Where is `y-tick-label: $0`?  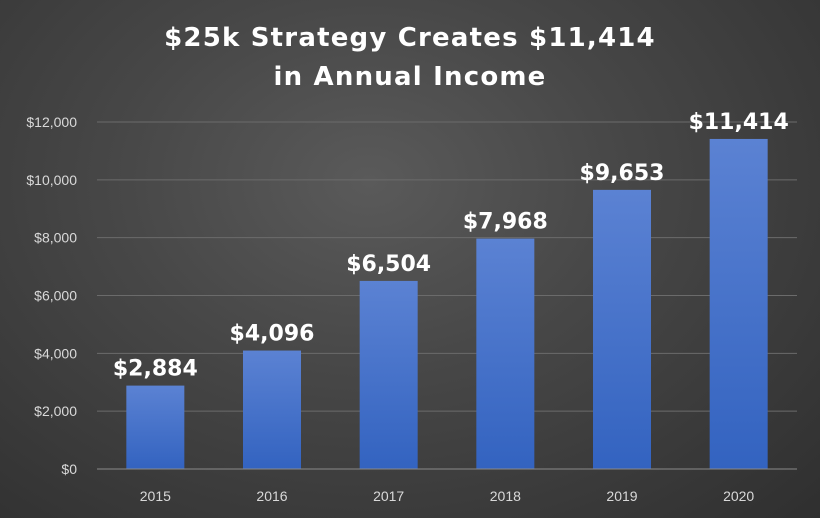
y-tick-label: $0 is located at coordinates (69, 469).